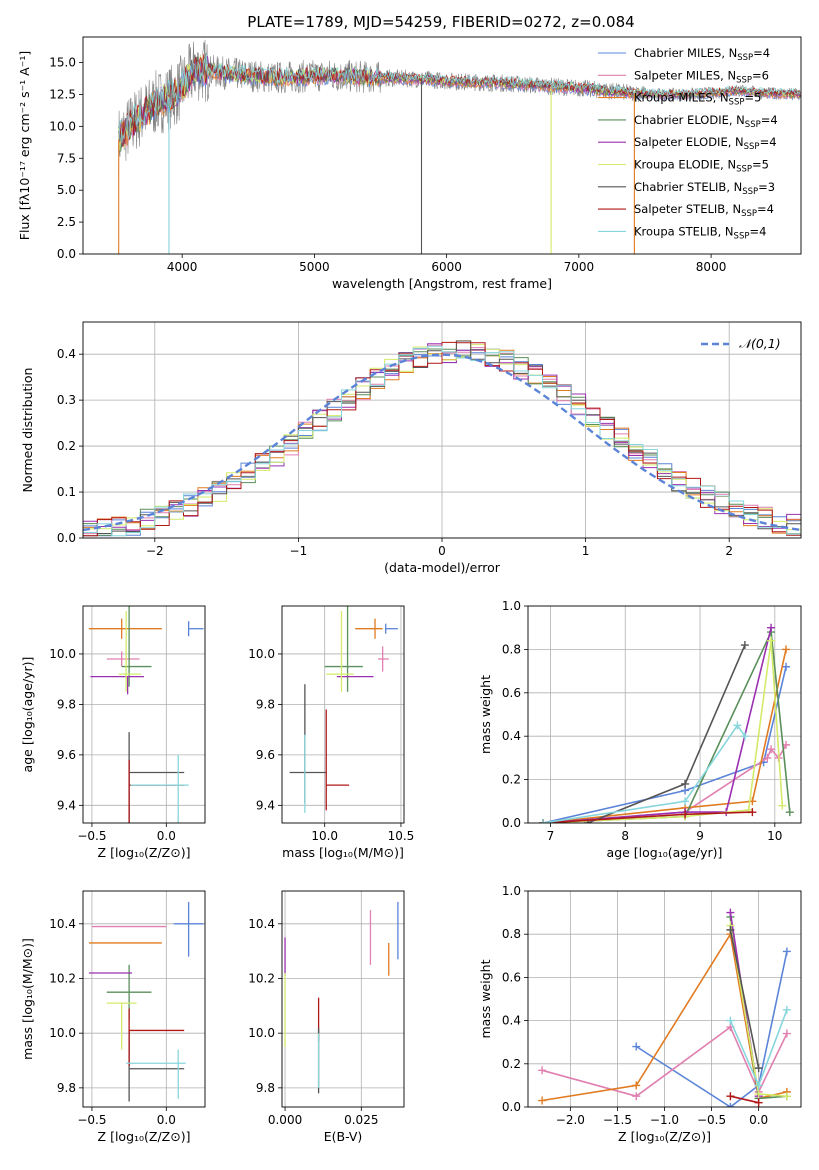 The image size is (819, 1170). Describe the element at coordinates (265, 755) in the screenshot. I see `y-tick-label: 9.6` at that location.